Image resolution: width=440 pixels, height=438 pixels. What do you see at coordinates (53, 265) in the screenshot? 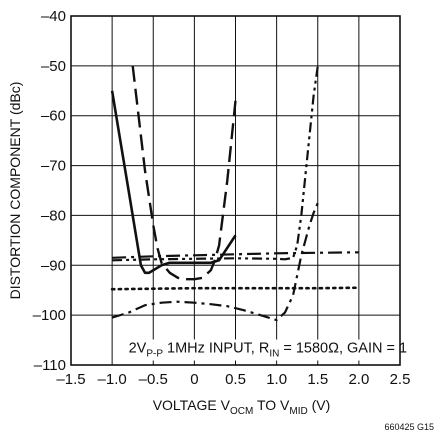
I see `y-tick-label: –90` at bounding box center [53, 265].